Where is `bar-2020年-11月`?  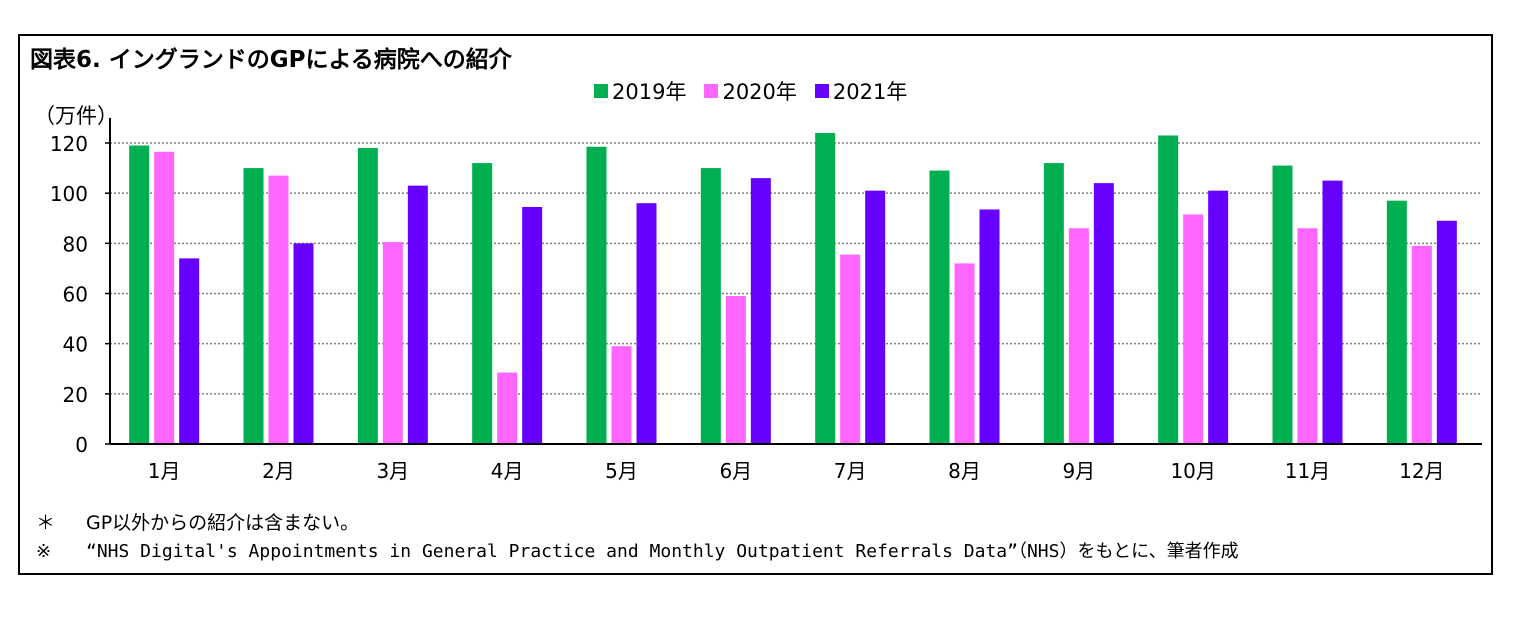 bar-2020年-11月 is located at coordinates (1307, 336).